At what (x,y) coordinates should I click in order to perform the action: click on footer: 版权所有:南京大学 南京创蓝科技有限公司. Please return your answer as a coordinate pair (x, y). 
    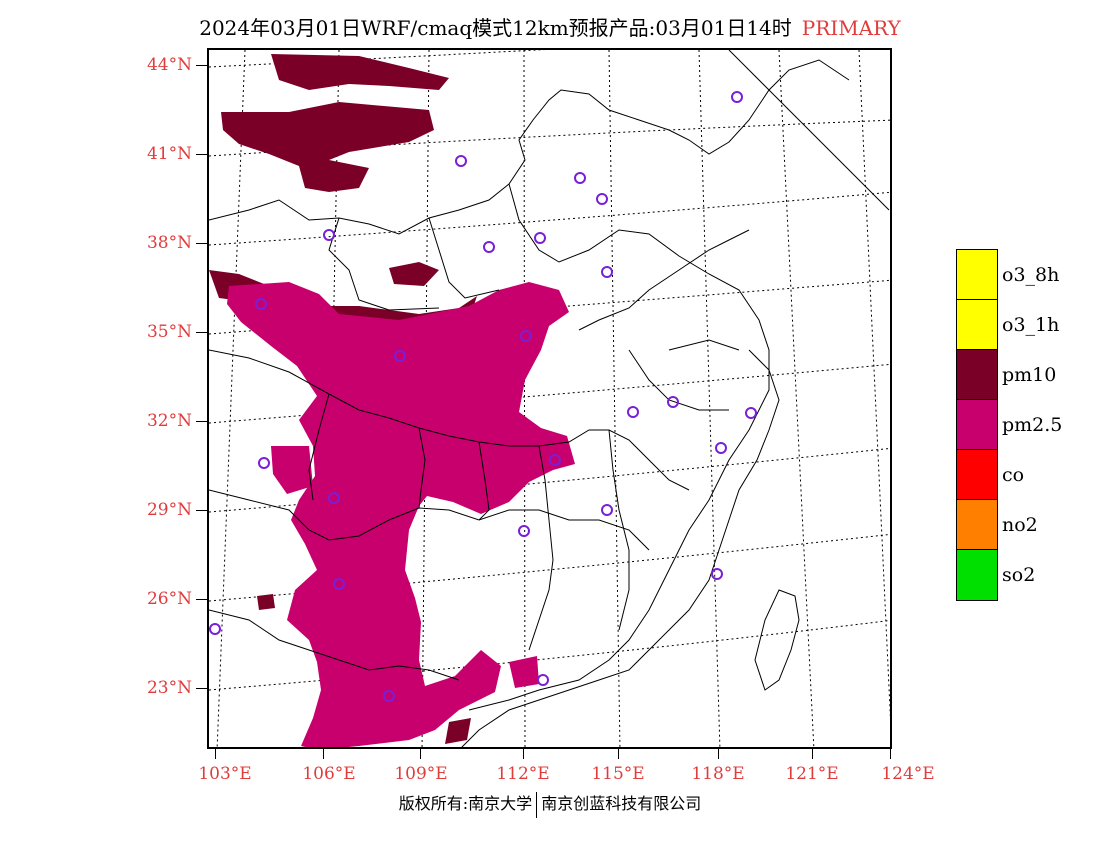
    Looking at the image, I should click on (550, 804).